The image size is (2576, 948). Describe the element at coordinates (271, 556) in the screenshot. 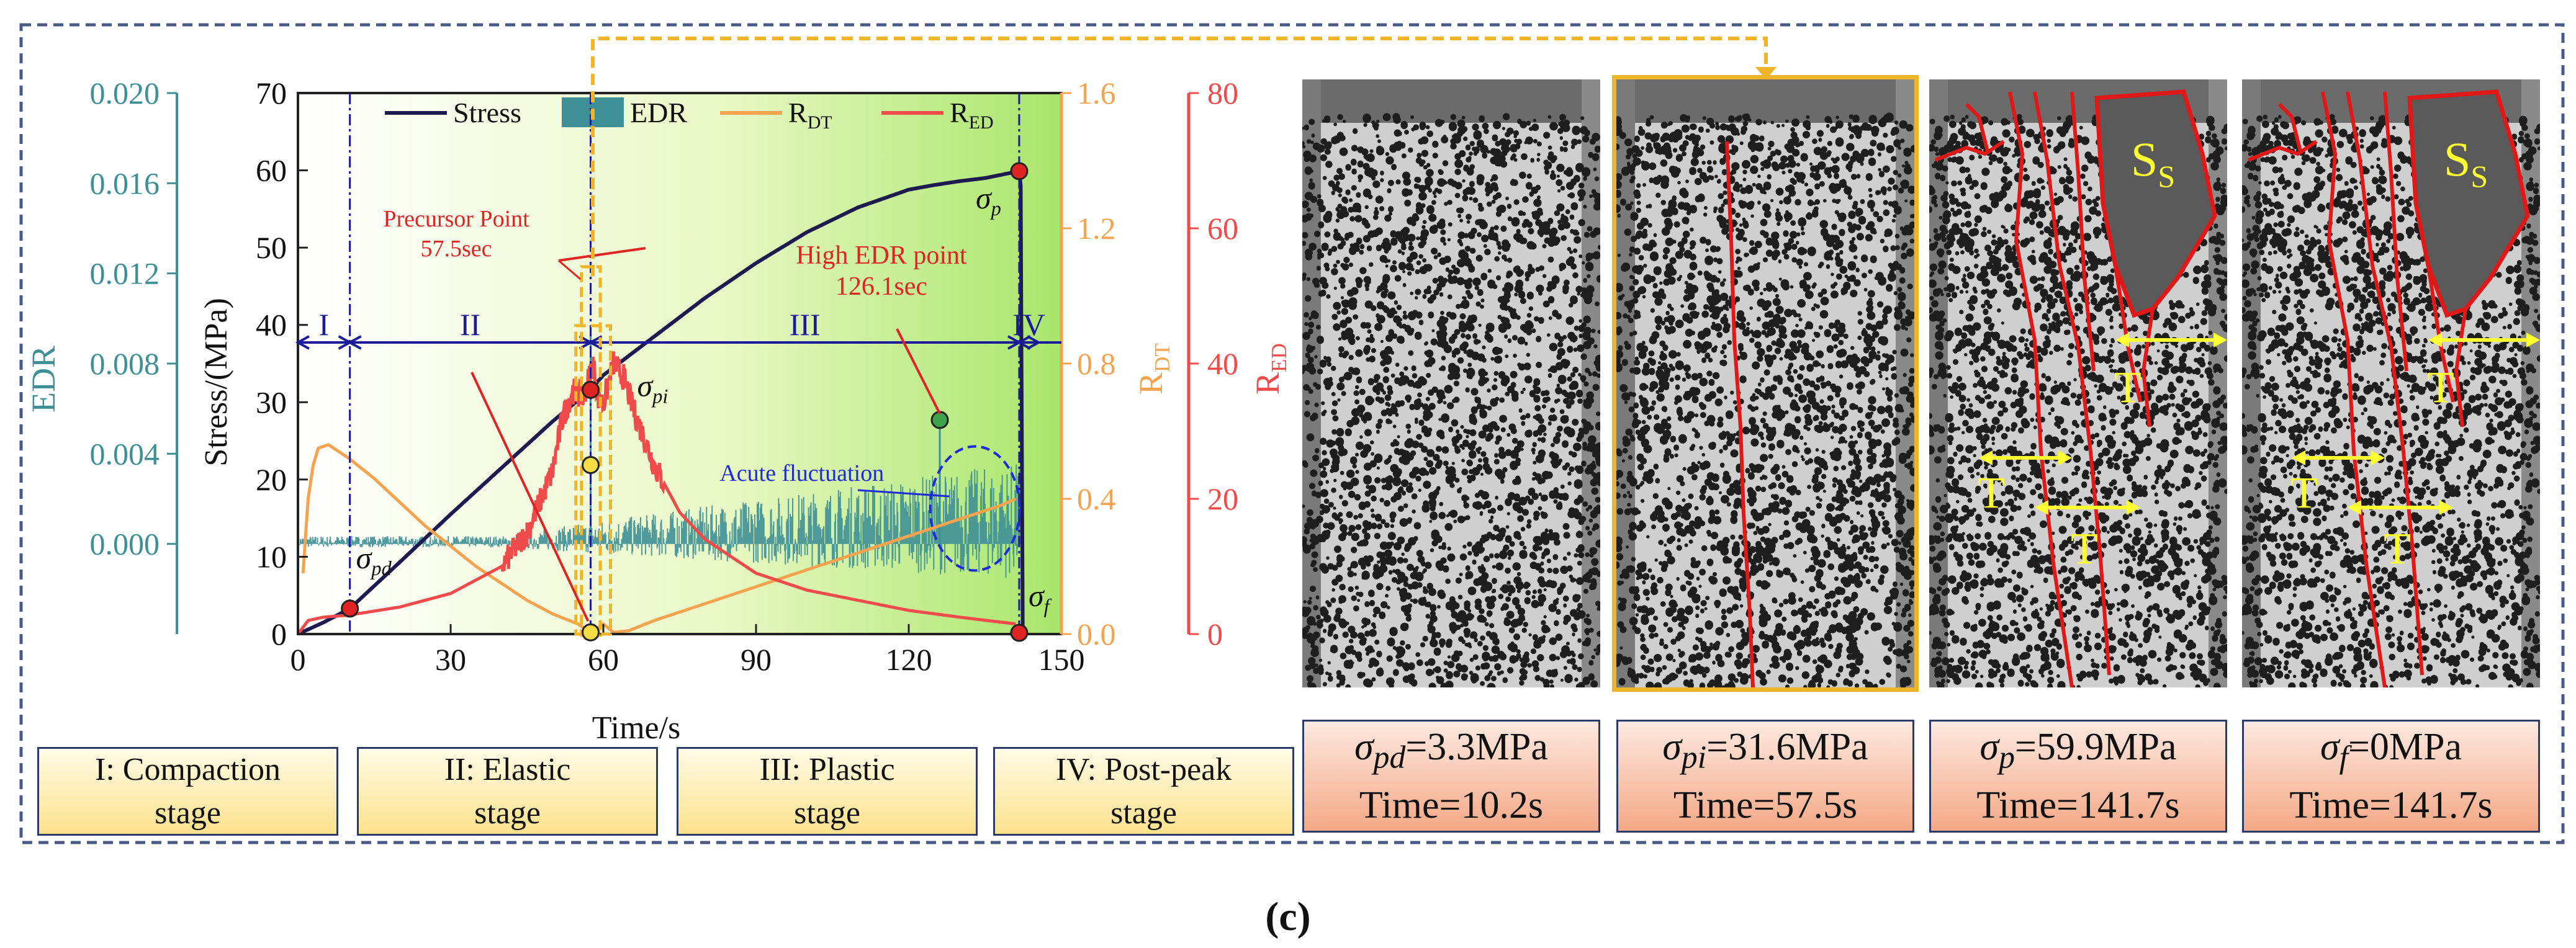

I see `stress-tick-label: 10` at that location.